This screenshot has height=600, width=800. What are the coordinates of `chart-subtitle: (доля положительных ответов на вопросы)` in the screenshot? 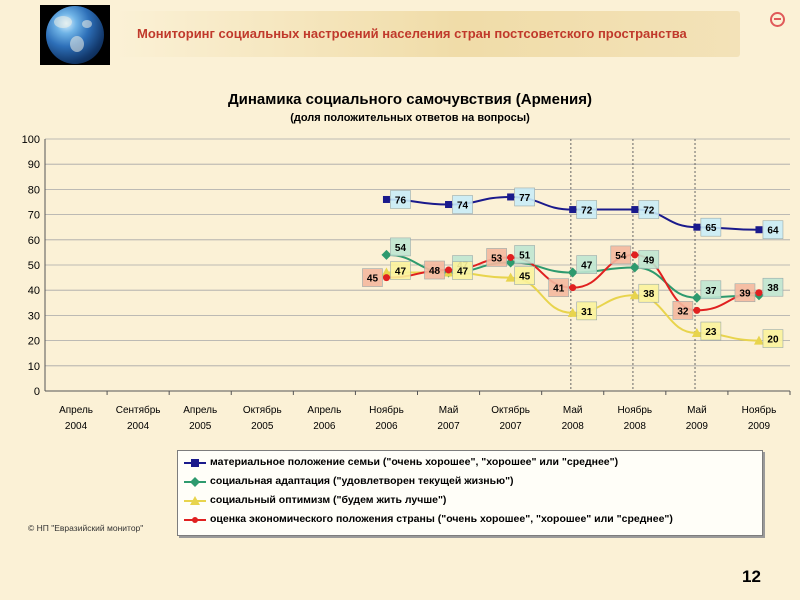 It's located at (410, 118).